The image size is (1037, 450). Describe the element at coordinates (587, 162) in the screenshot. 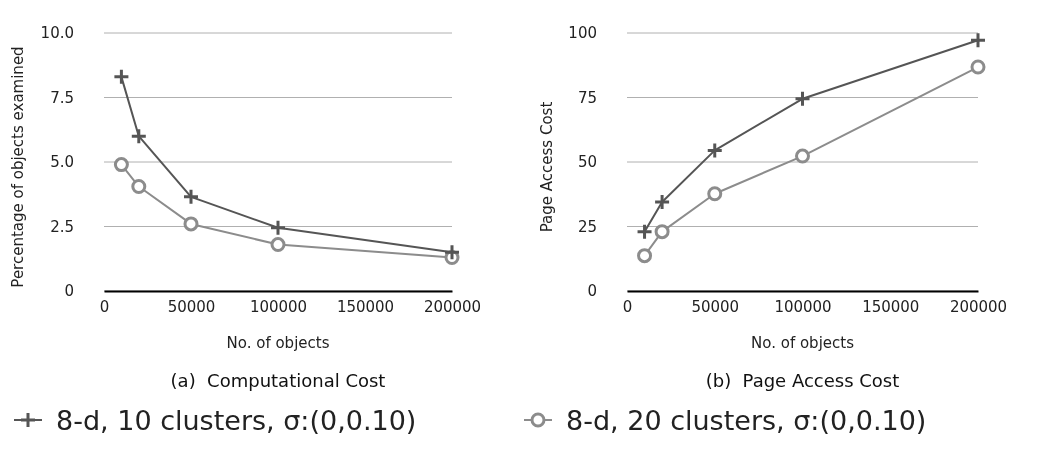

I see `y-tick-label: 50` at that location.